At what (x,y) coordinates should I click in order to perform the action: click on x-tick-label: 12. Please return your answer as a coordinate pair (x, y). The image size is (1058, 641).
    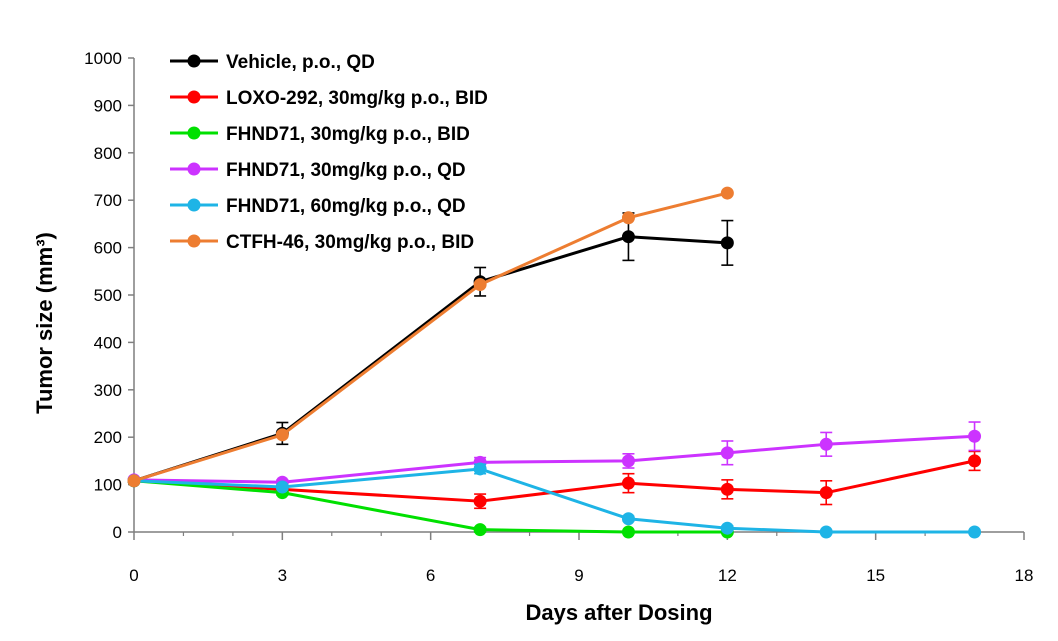
    Looking at the image, I should click on (727, 575).